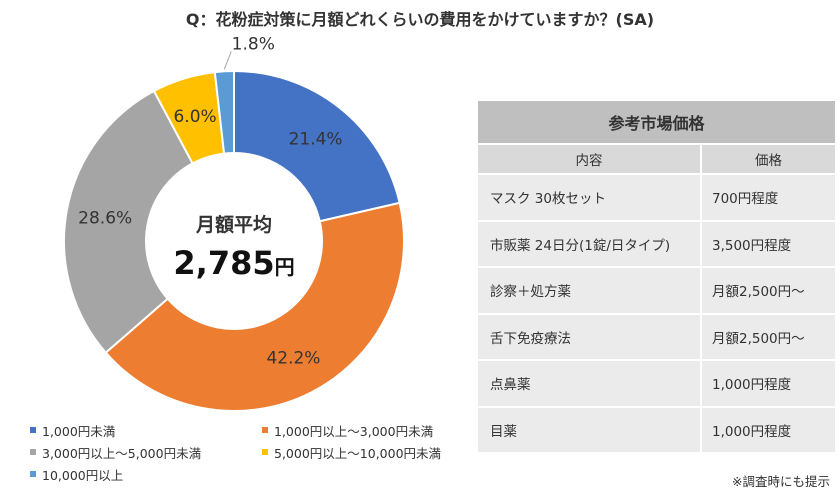  Describe the element at coordinates (146, 474) in the screenshot. I see `legend-item-5: 10,000円以上` at that location.